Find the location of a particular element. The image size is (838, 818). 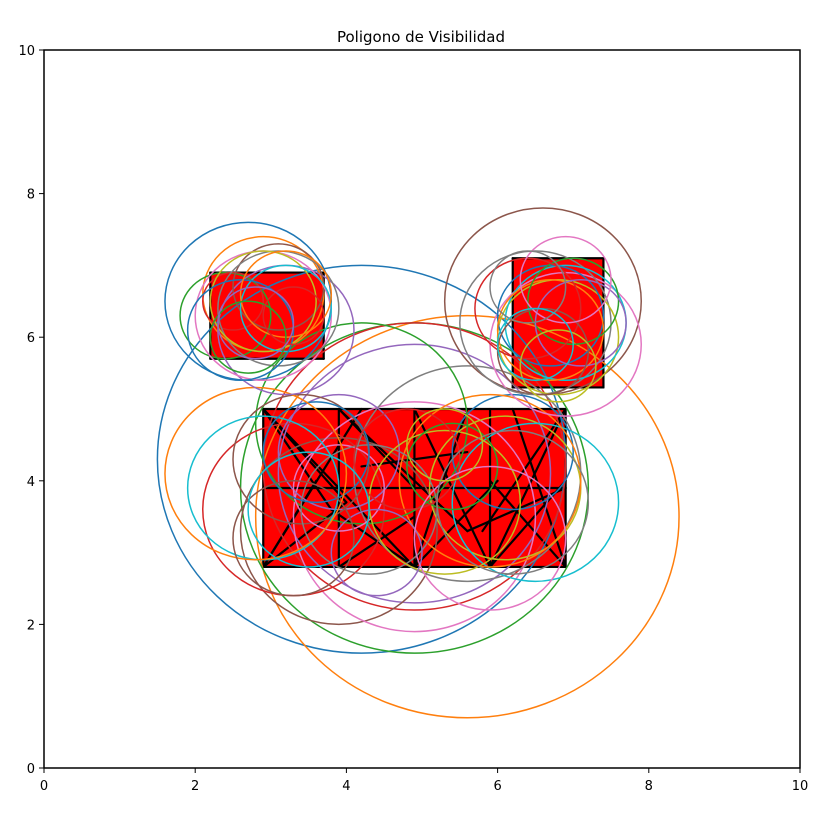

x-tick-label: 4 is located at coordinates (346, 786).